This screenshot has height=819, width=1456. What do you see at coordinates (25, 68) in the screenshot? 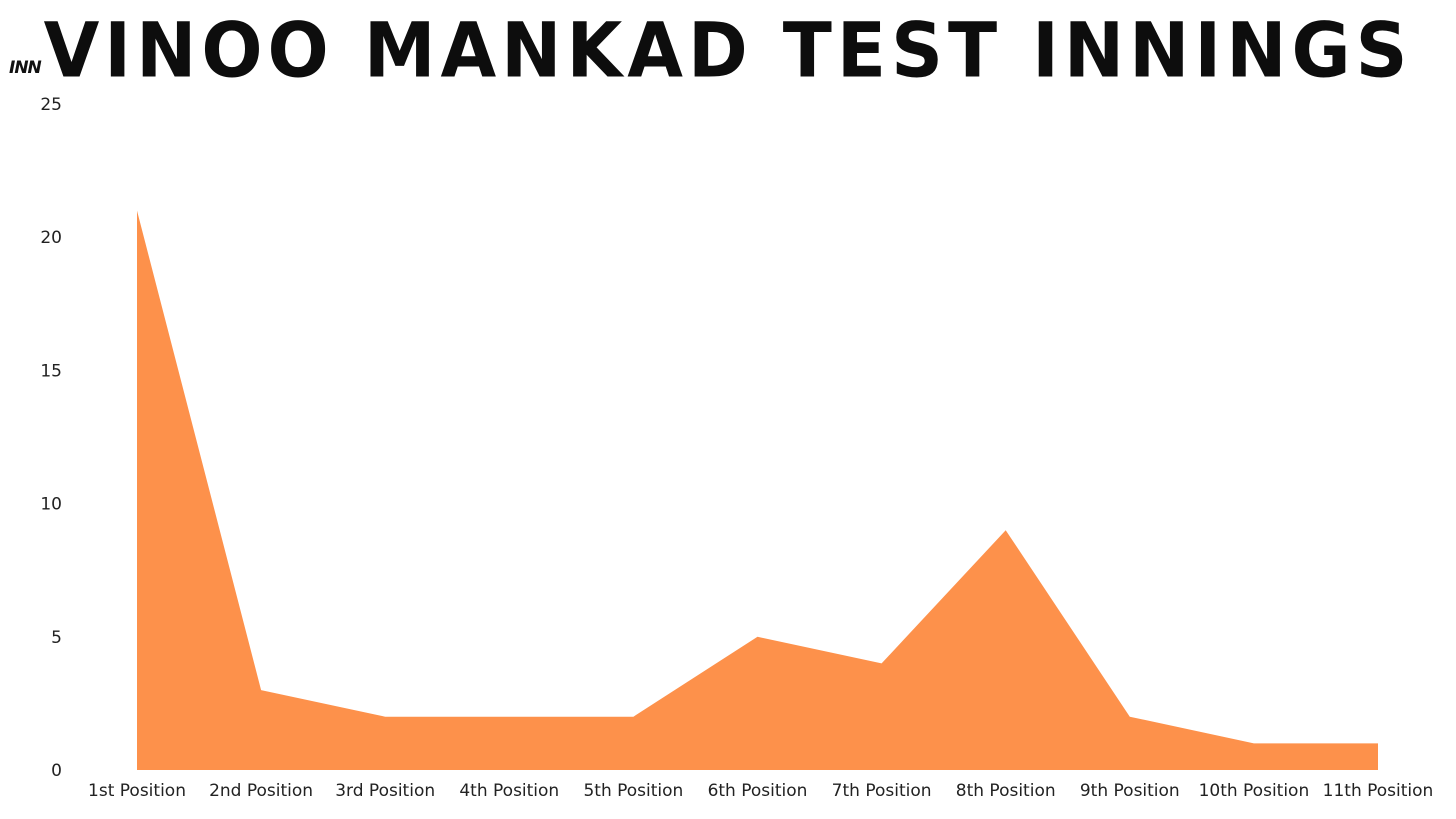
I see `y-axis-title: INN` at bounding box center [25, 68].